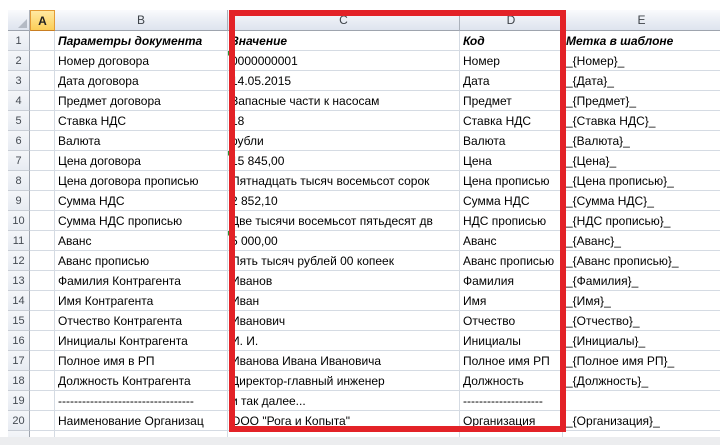  Describe the element at coordinates (19, 101) in the screenshot. I see `row-header-4: 4` at that location.